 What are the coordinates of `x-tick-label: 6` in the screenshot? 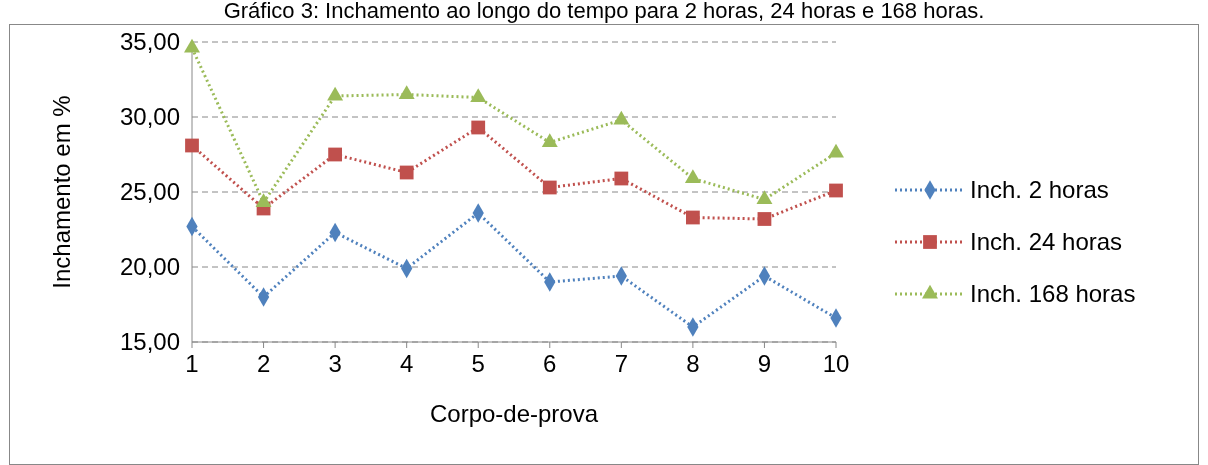 It's located at (550, 363).